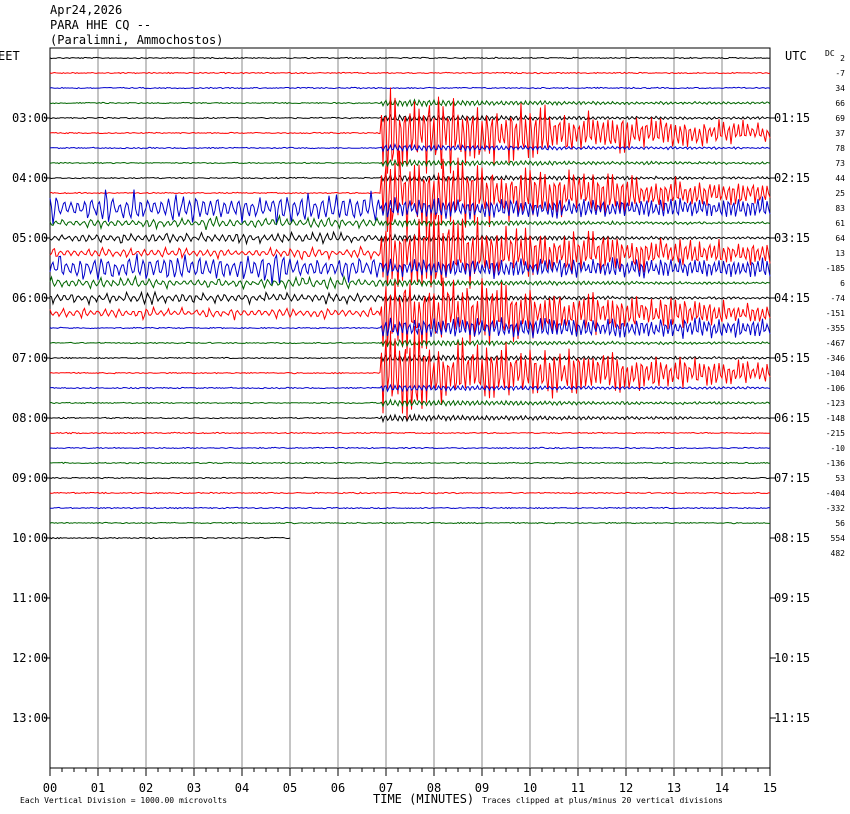 The width and height of the screenshot is (850, 814). I want to click on right-hour-label: 01:15, so click(792, 118).